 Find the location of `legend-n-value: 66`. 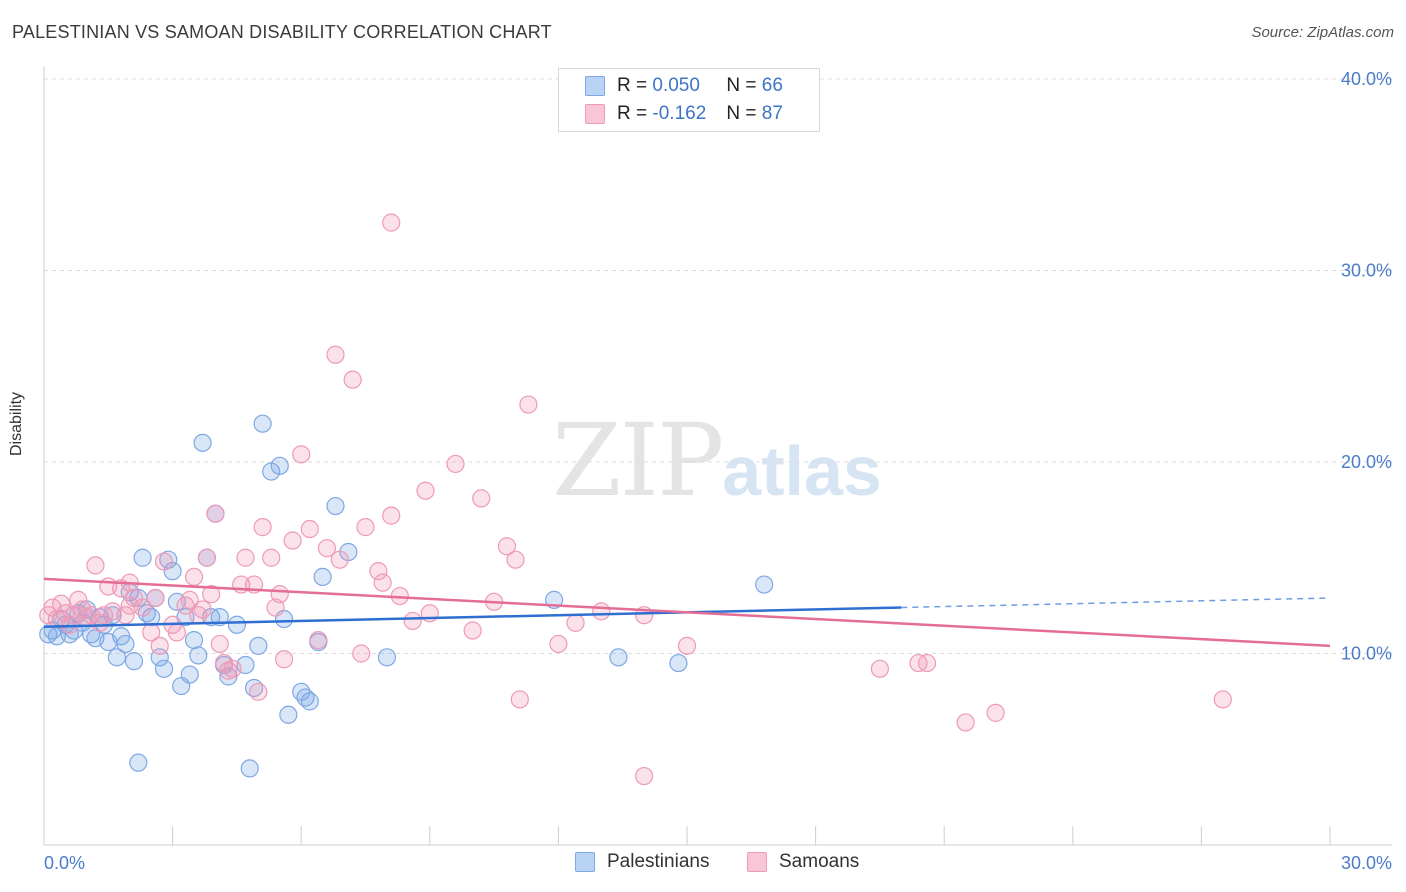

legend-n-value: 66 is located at coordinates (772, 85).